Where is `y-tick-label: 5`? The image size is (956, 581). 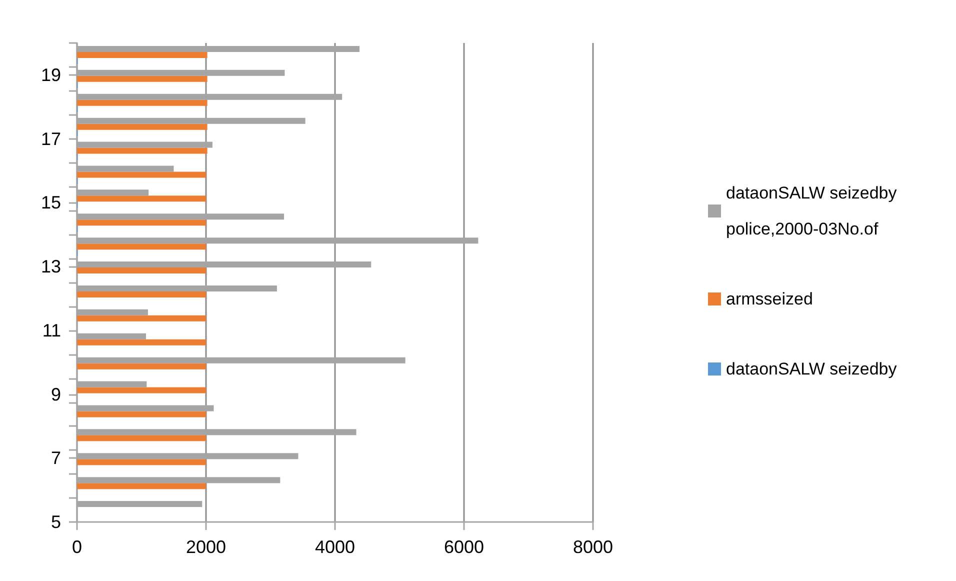
y-tick-label: 5 is located at coordinates (55, 522).